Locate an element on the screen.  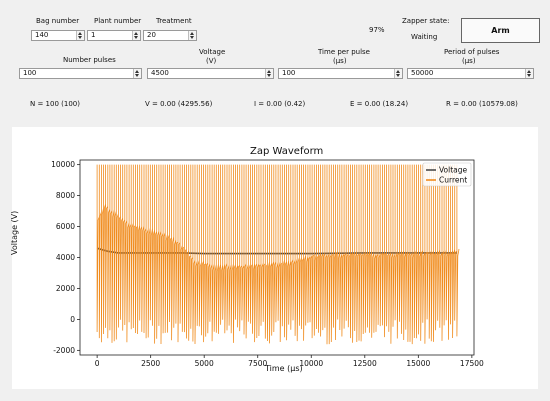
plant-number-spinbox: 1 is located at coordinates (114, 35).